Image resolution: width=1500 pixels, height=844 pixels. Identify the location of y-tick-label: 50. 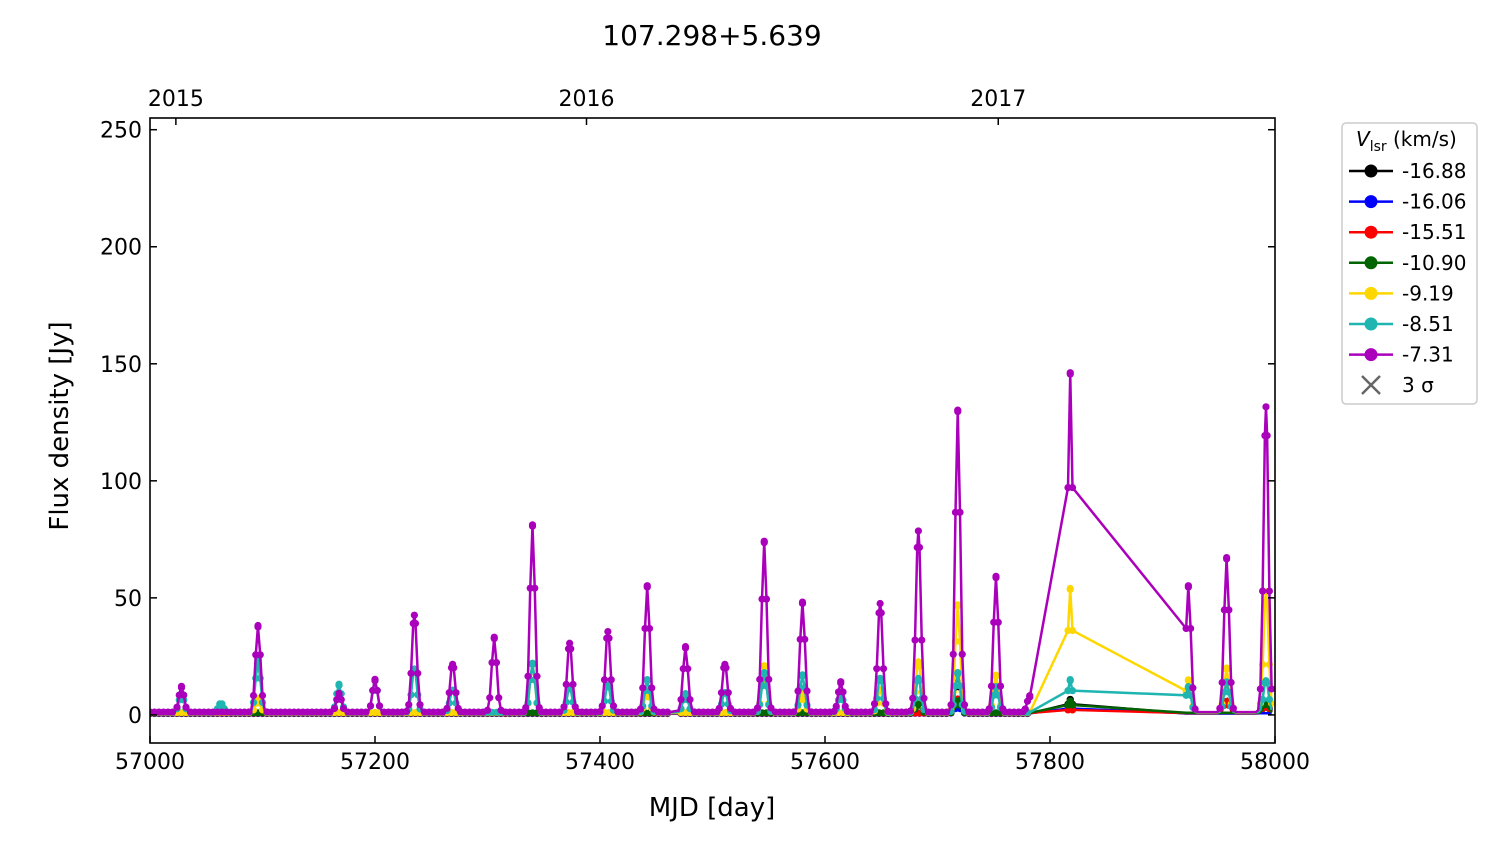
(128, 599).